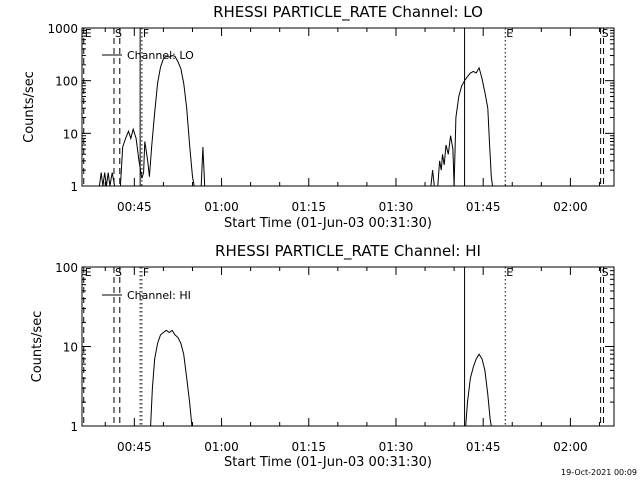 The image size is (640, 480). I want to click on chart-title: RHESSI PARTICLE_RATE Channel: HI, so click(348, 251).